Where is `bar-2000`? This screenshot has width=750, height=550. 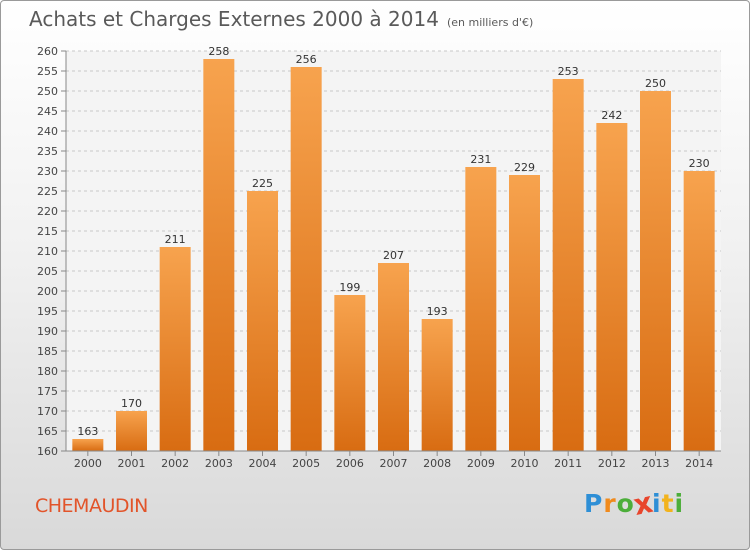 bar-2000 is located at coordinates (88, 445).